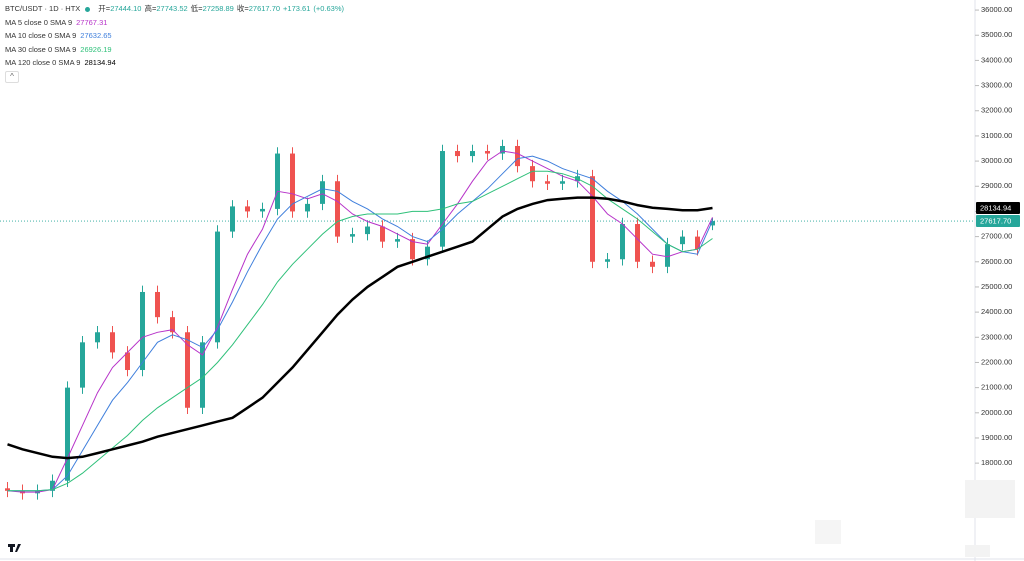 This screenshot has height=561, width=1024. Describe the element at coordinates (41, 35) in the screenshot. I see `ma-name: MA 10 close 0 SMA 9` at that location.